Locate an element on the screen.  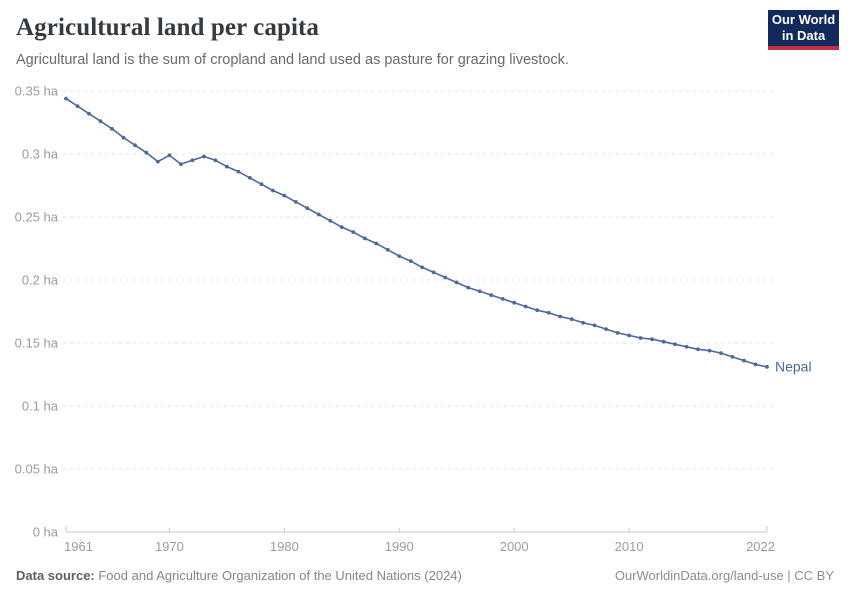
logo-line1: Our World is located at coordinates (803, 20).